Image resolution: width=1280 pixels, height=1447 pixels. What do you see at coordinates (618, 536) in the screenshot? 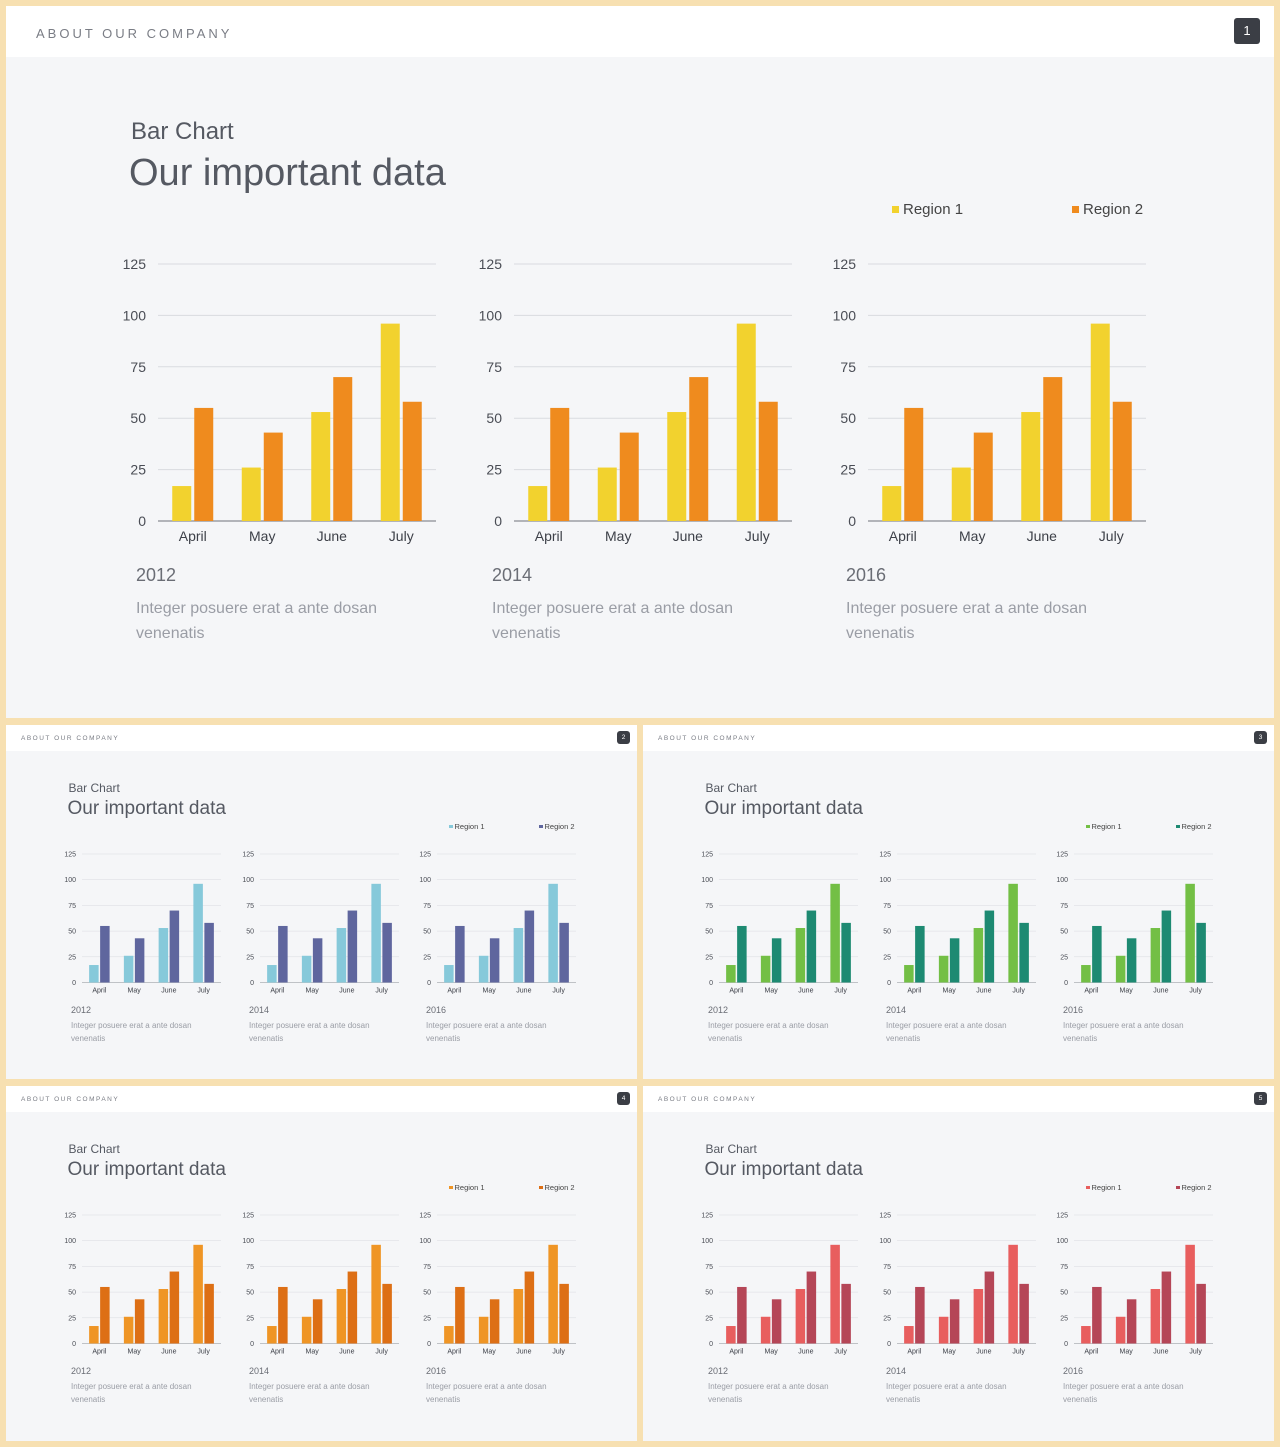
I see `x-tick-label: May` at bounding box center [618, 536].